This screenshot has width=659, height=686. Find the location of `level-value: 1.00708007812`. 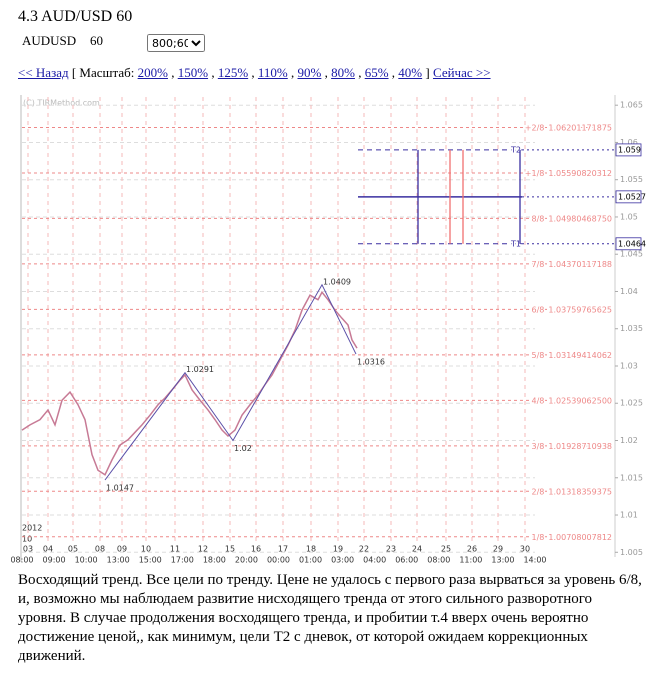

level-value: 1.00708007812 is located at coordinates (580, 536).